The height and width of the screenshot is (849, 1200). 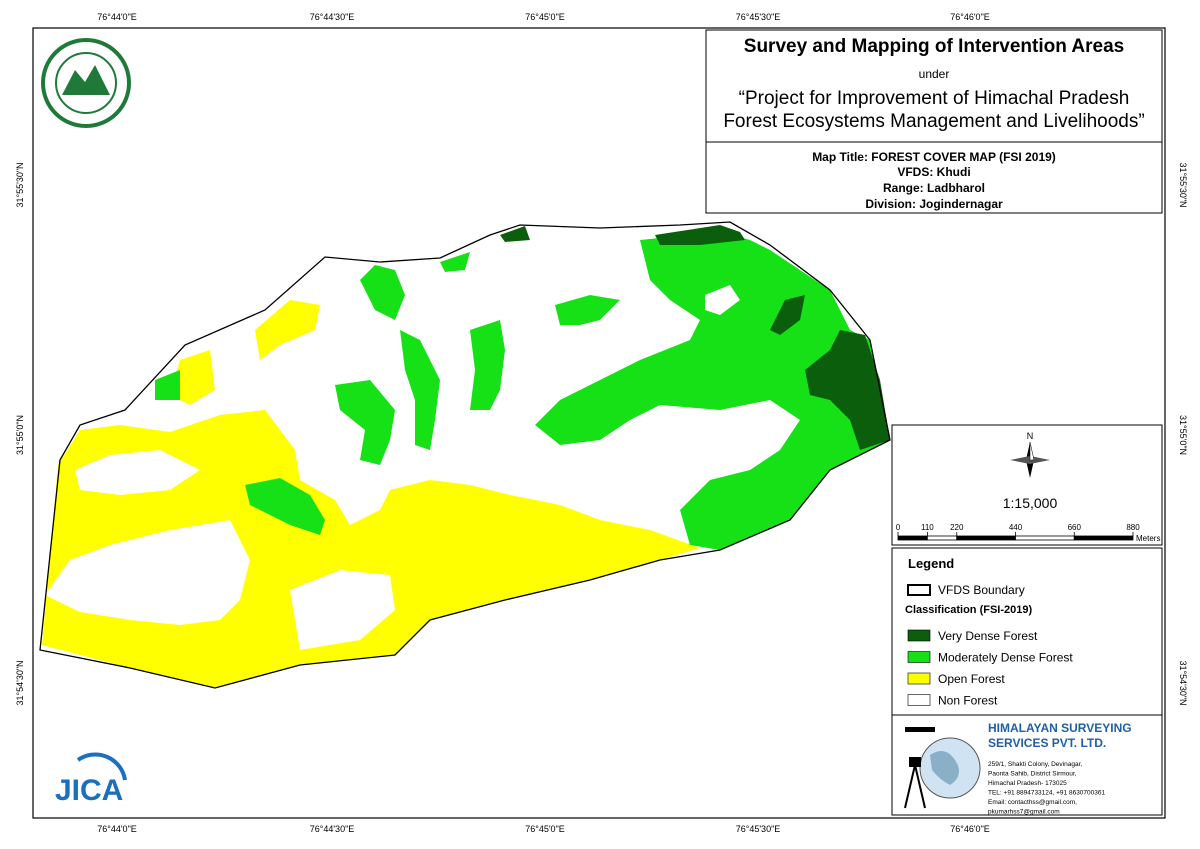 I want to click on range: Range: Ladbharol, so click(x=934, y=188).